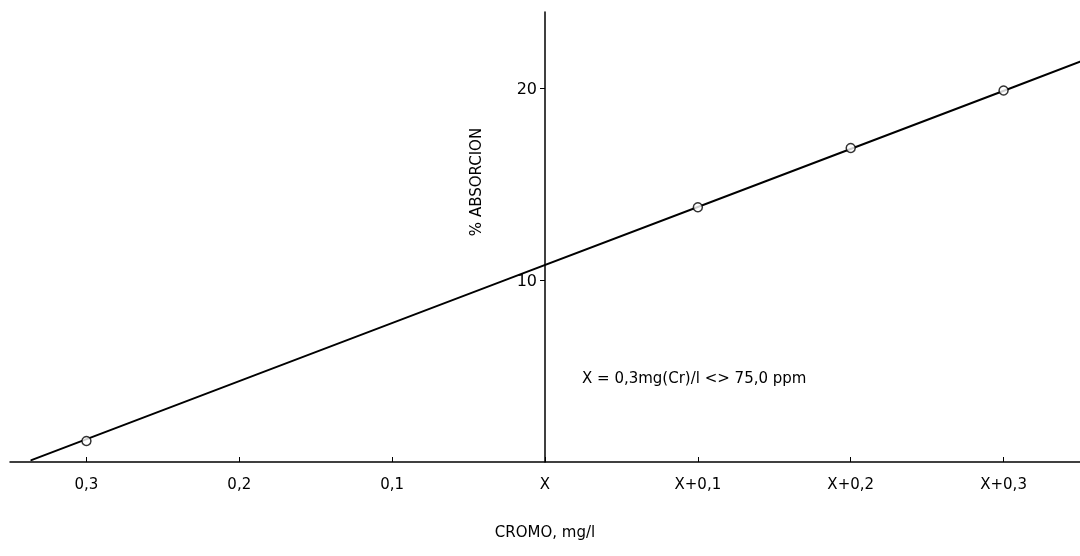 The width and height of the screenshot is (1080, 556). What do you see at coordinates (694, 377) in the screenshot?
I see `annotation: X = 0,3mg(Cr)/l <> 75,0 ppm` at bounding box center [694, 377].